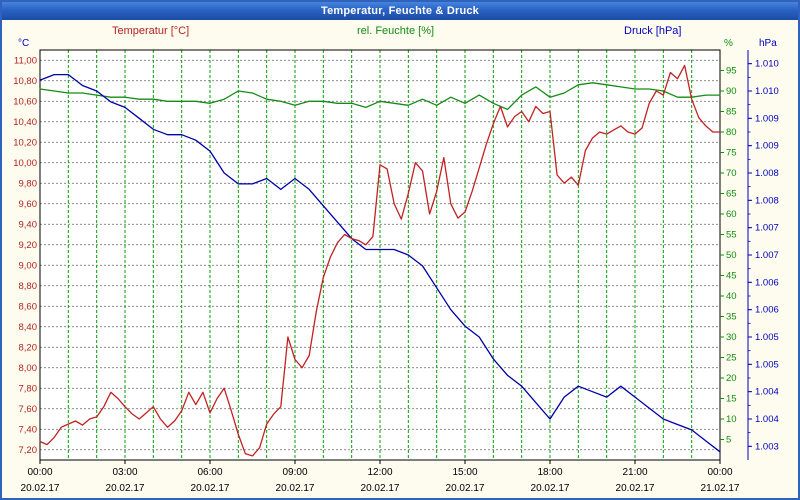 The width and height of the screenshot is (800, 500). Describe the element at coordinates (151, 31) in the screenshot. I see `legend-temperature-label: Temperatur [°C]` at that location.